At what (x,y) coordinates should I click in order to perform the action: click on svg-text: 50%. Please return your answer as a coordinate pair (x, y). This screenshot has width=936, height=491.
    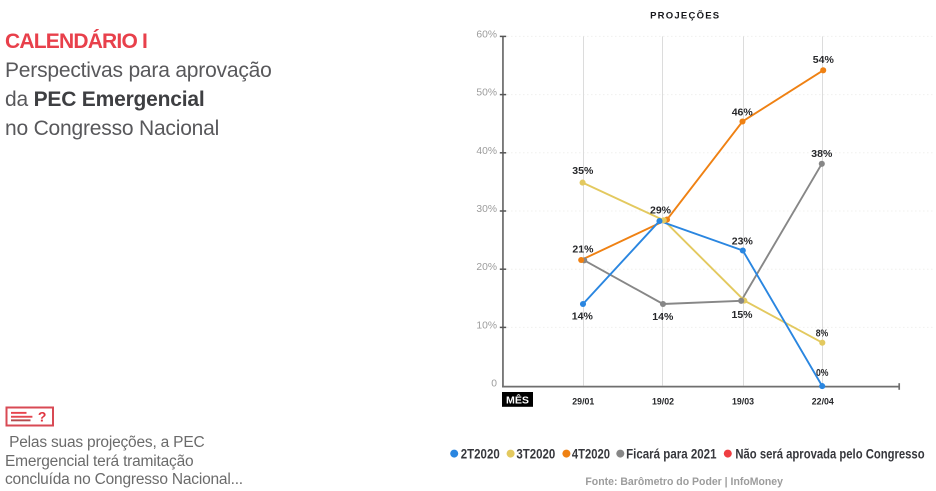
    Looking at the image, I should click on (486, 93).